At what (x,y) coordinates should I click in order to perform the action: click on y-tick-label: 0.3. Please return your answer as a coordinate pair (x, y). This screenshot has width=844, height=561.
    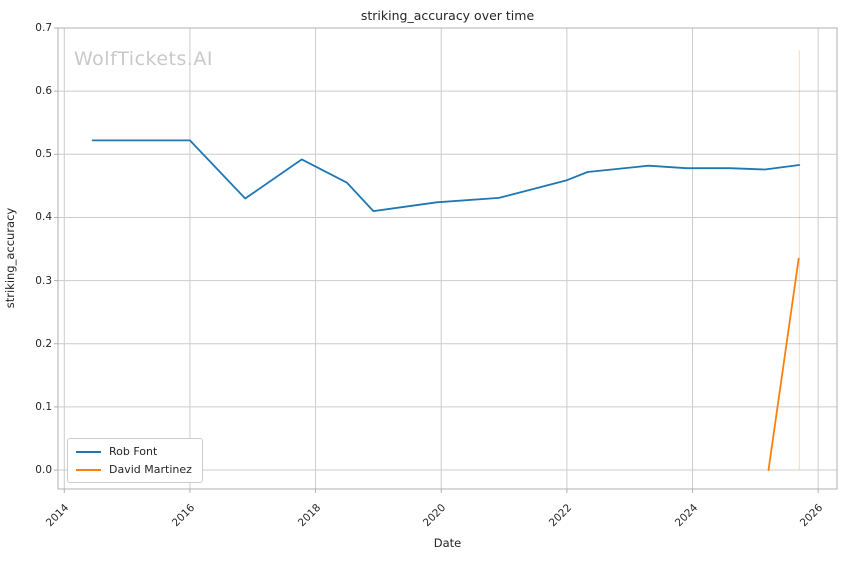
    Looking at the image, I should click on (43, 280).